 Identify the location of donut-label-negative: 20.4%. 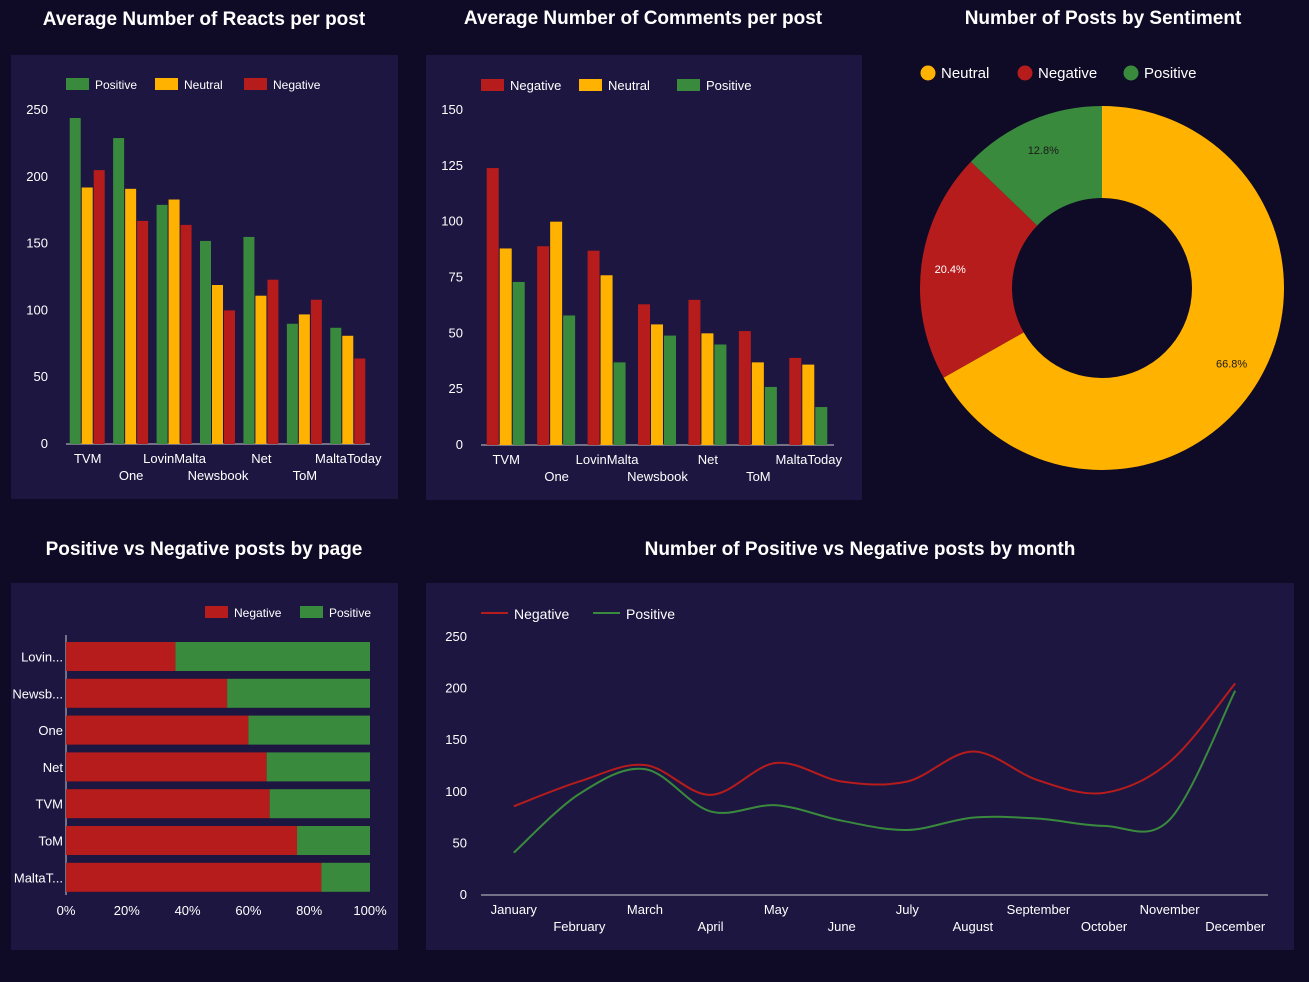
(950, 270).